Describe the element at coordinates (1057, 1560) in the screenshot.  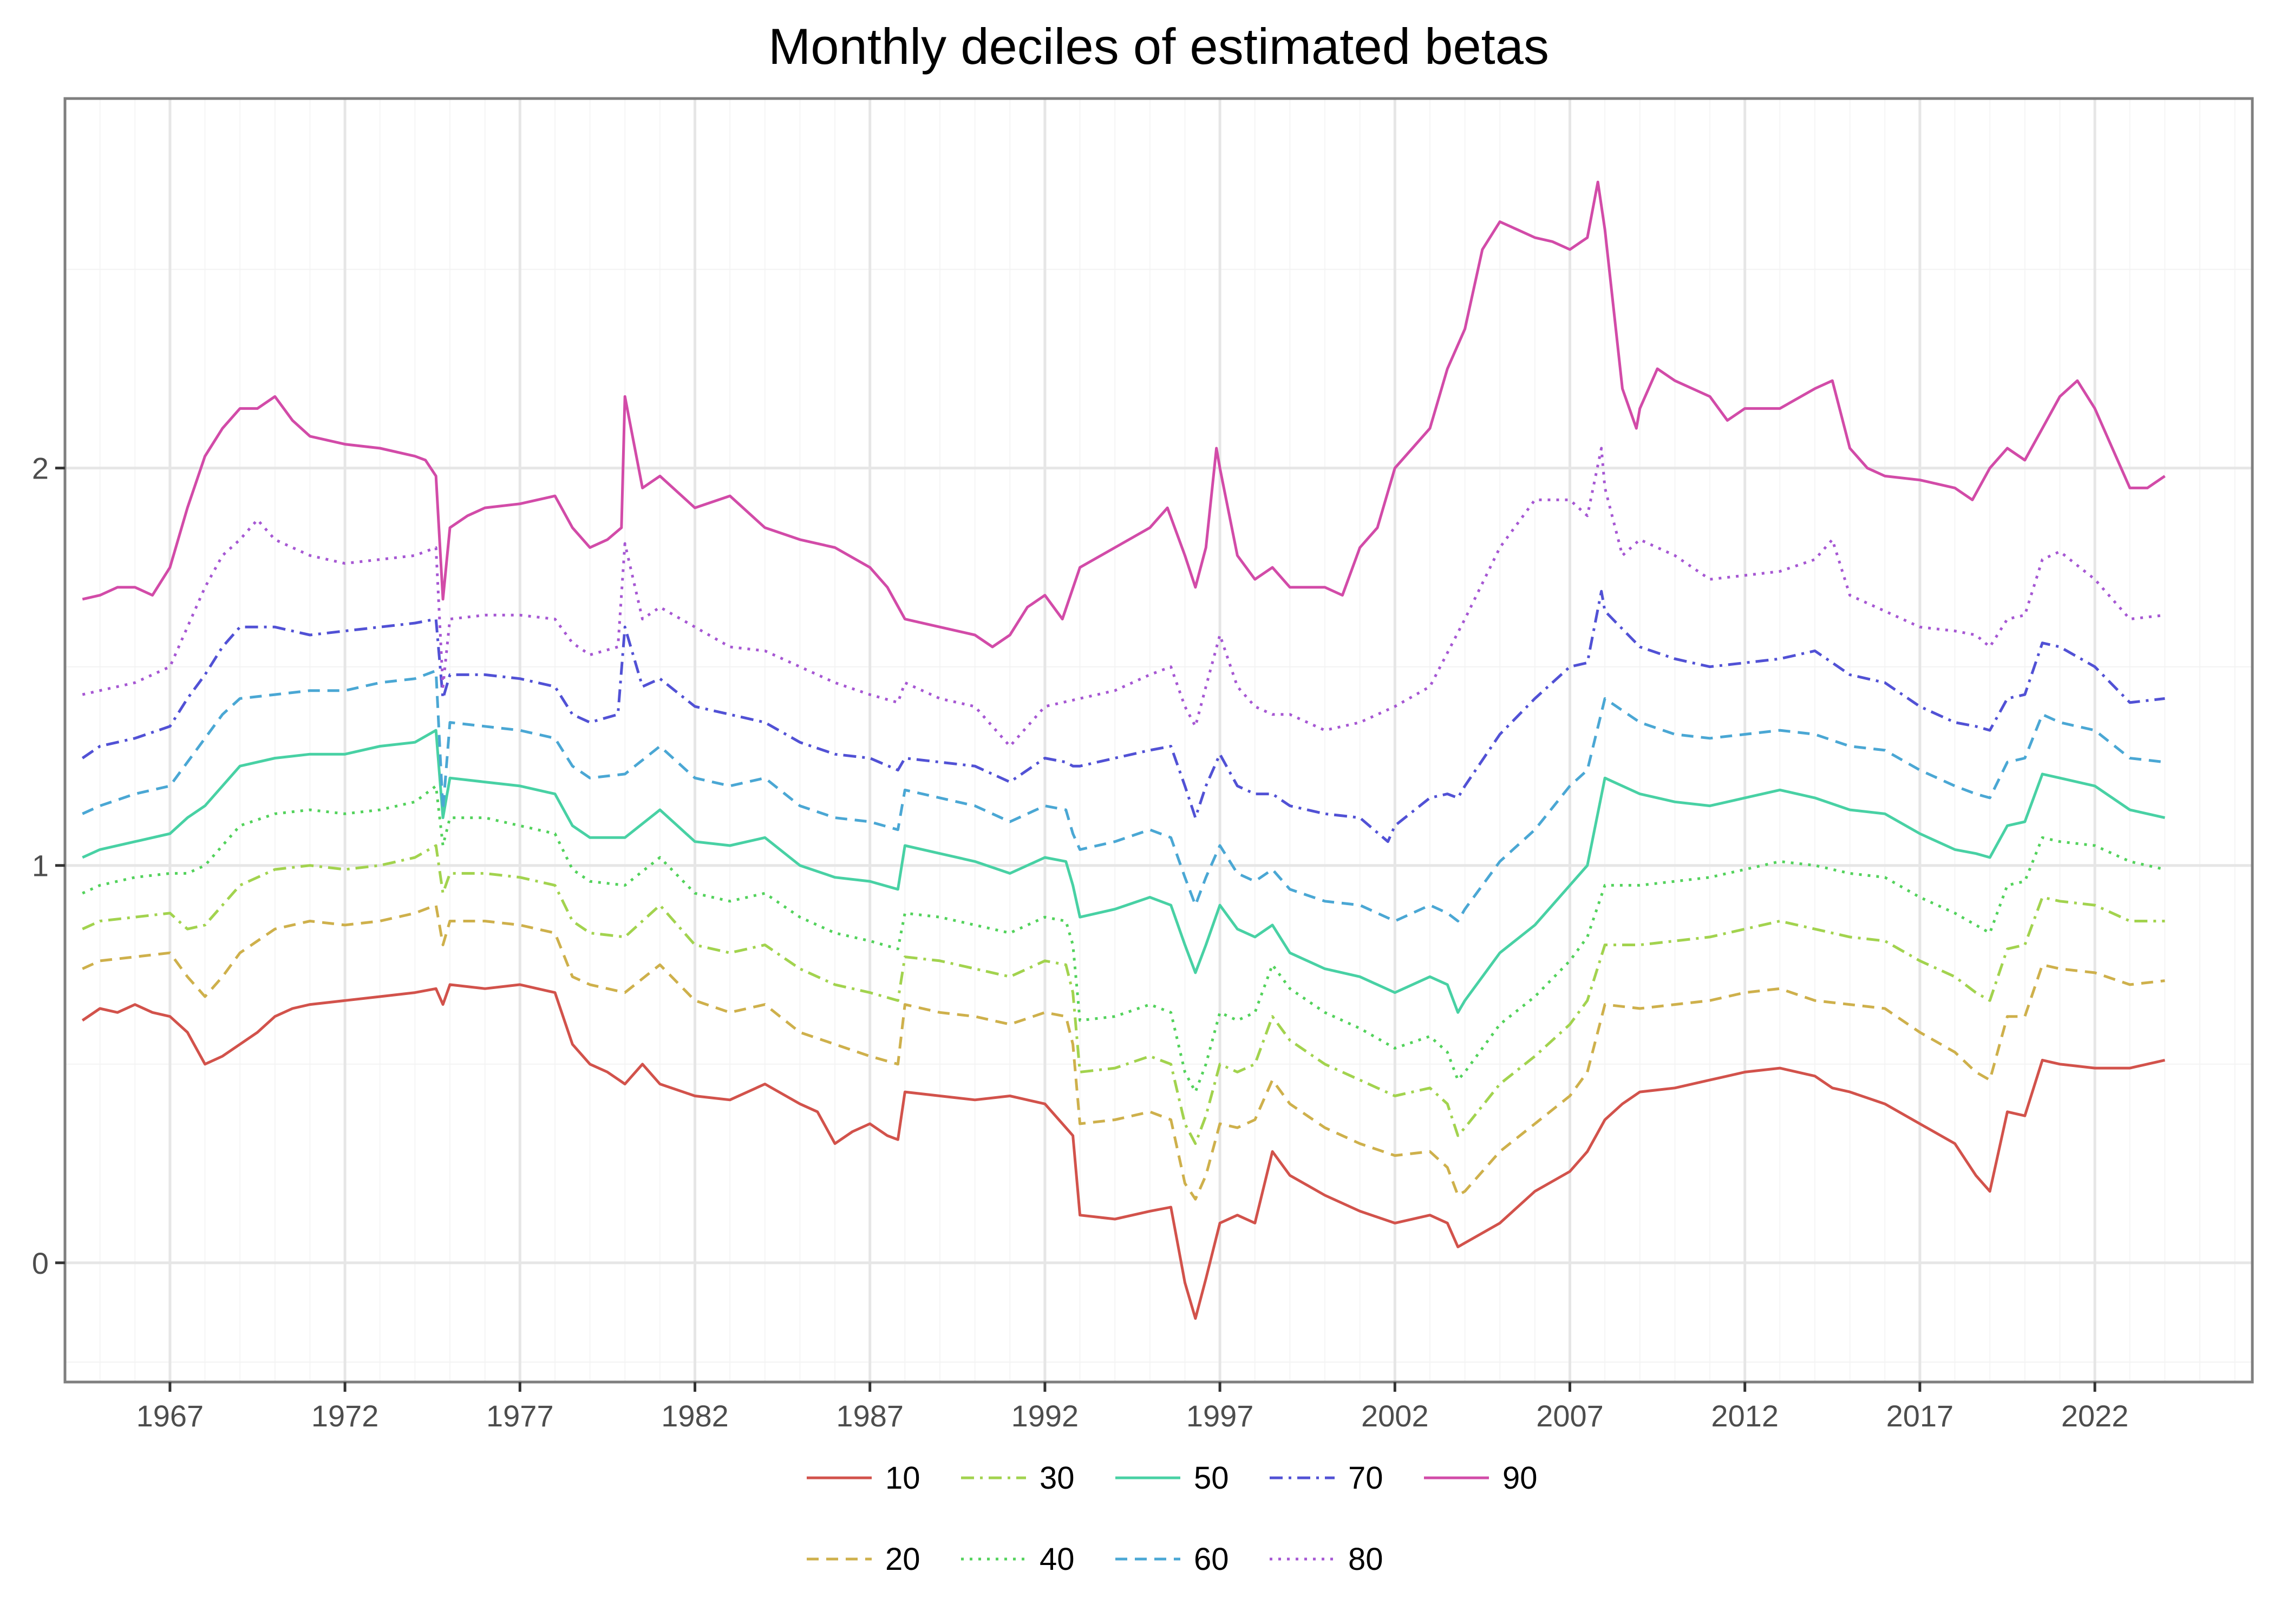
I see `legend-label-40: 40` at that location.